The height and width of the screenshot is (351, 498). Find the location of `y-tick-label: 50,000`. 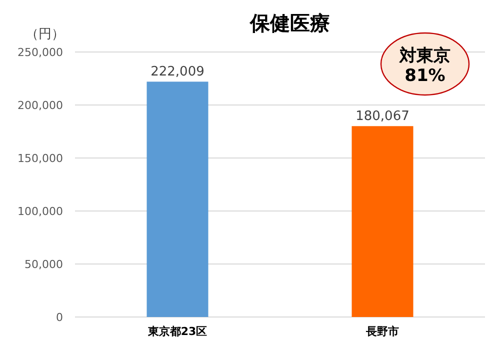

y-tick-label: 50,000 is located at coordinates (43, 264).